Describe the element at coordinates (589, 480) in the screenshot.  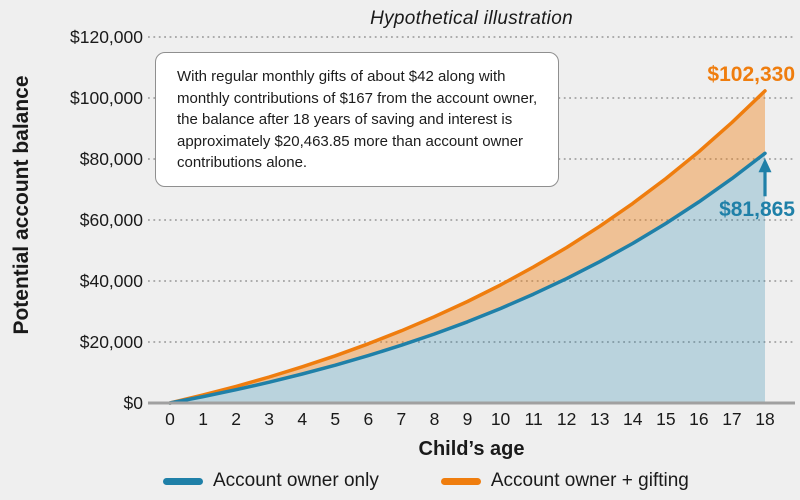
I see `legend-label-gifting: Account owner + gifting` at that location.